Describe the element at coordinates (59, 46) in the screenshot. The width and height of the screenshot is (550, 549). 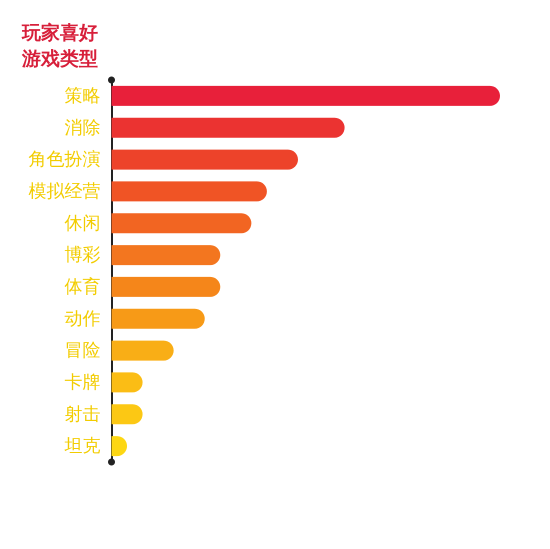
I see `chart-title: 玩家喜好游戏类型` at that location.